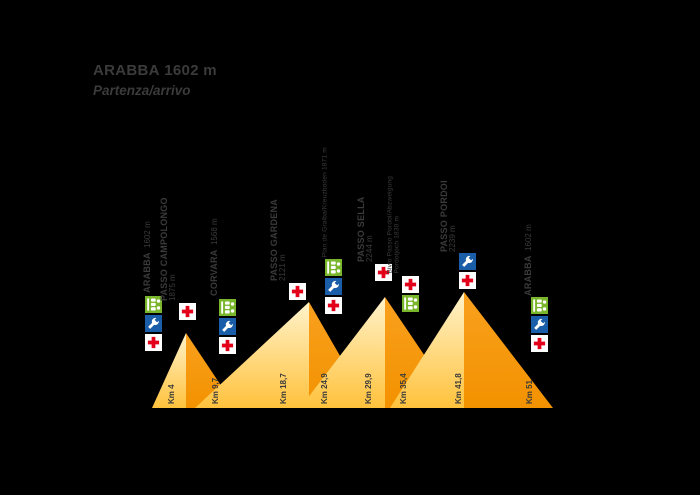 The image size is (700, 495). Describe the element at coordinates (403, 388) in the screenshot. I see `km-marker-bivio-pordoi: Km 35,4` at that location.